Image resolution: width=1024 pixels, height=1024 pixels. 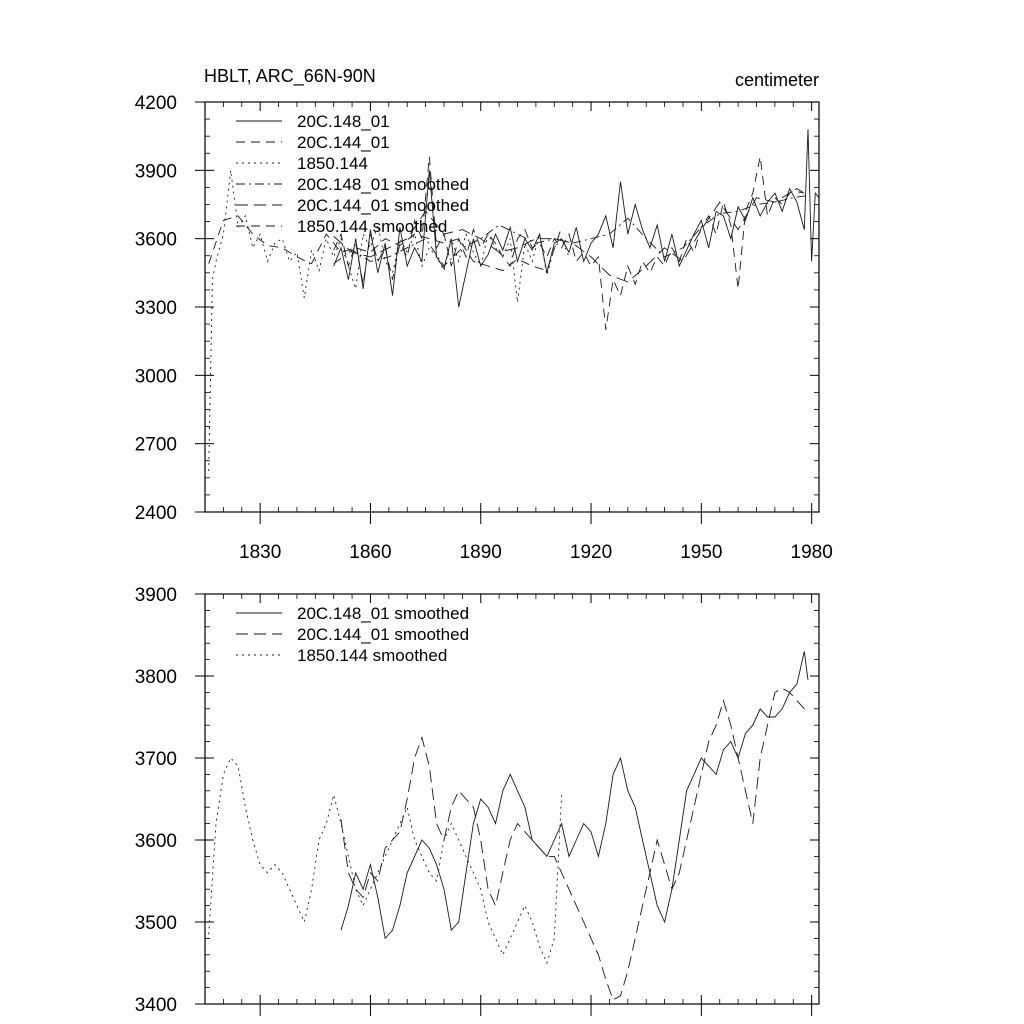 What do you see at coordinates (332, 163) in the screenshot?
I see `legend-label: 1850.144` at bounding box center [332, 163].